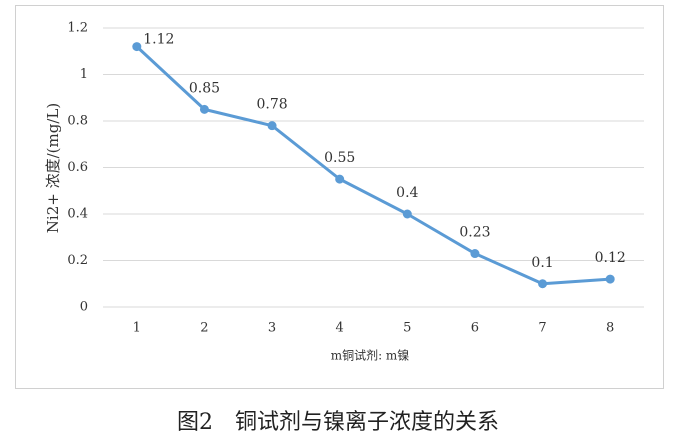  What do you see at coordinates (542, 328) in the screenshot?
I see `x-tick-label: 7` at bounding box center [542, 328].